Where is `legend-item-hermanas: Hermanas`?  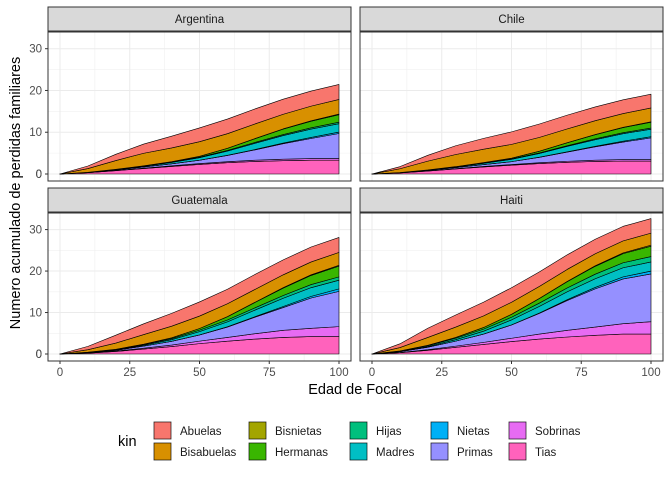
legend-item-hermanas: Hermanas is located at coordinates (288, 451).